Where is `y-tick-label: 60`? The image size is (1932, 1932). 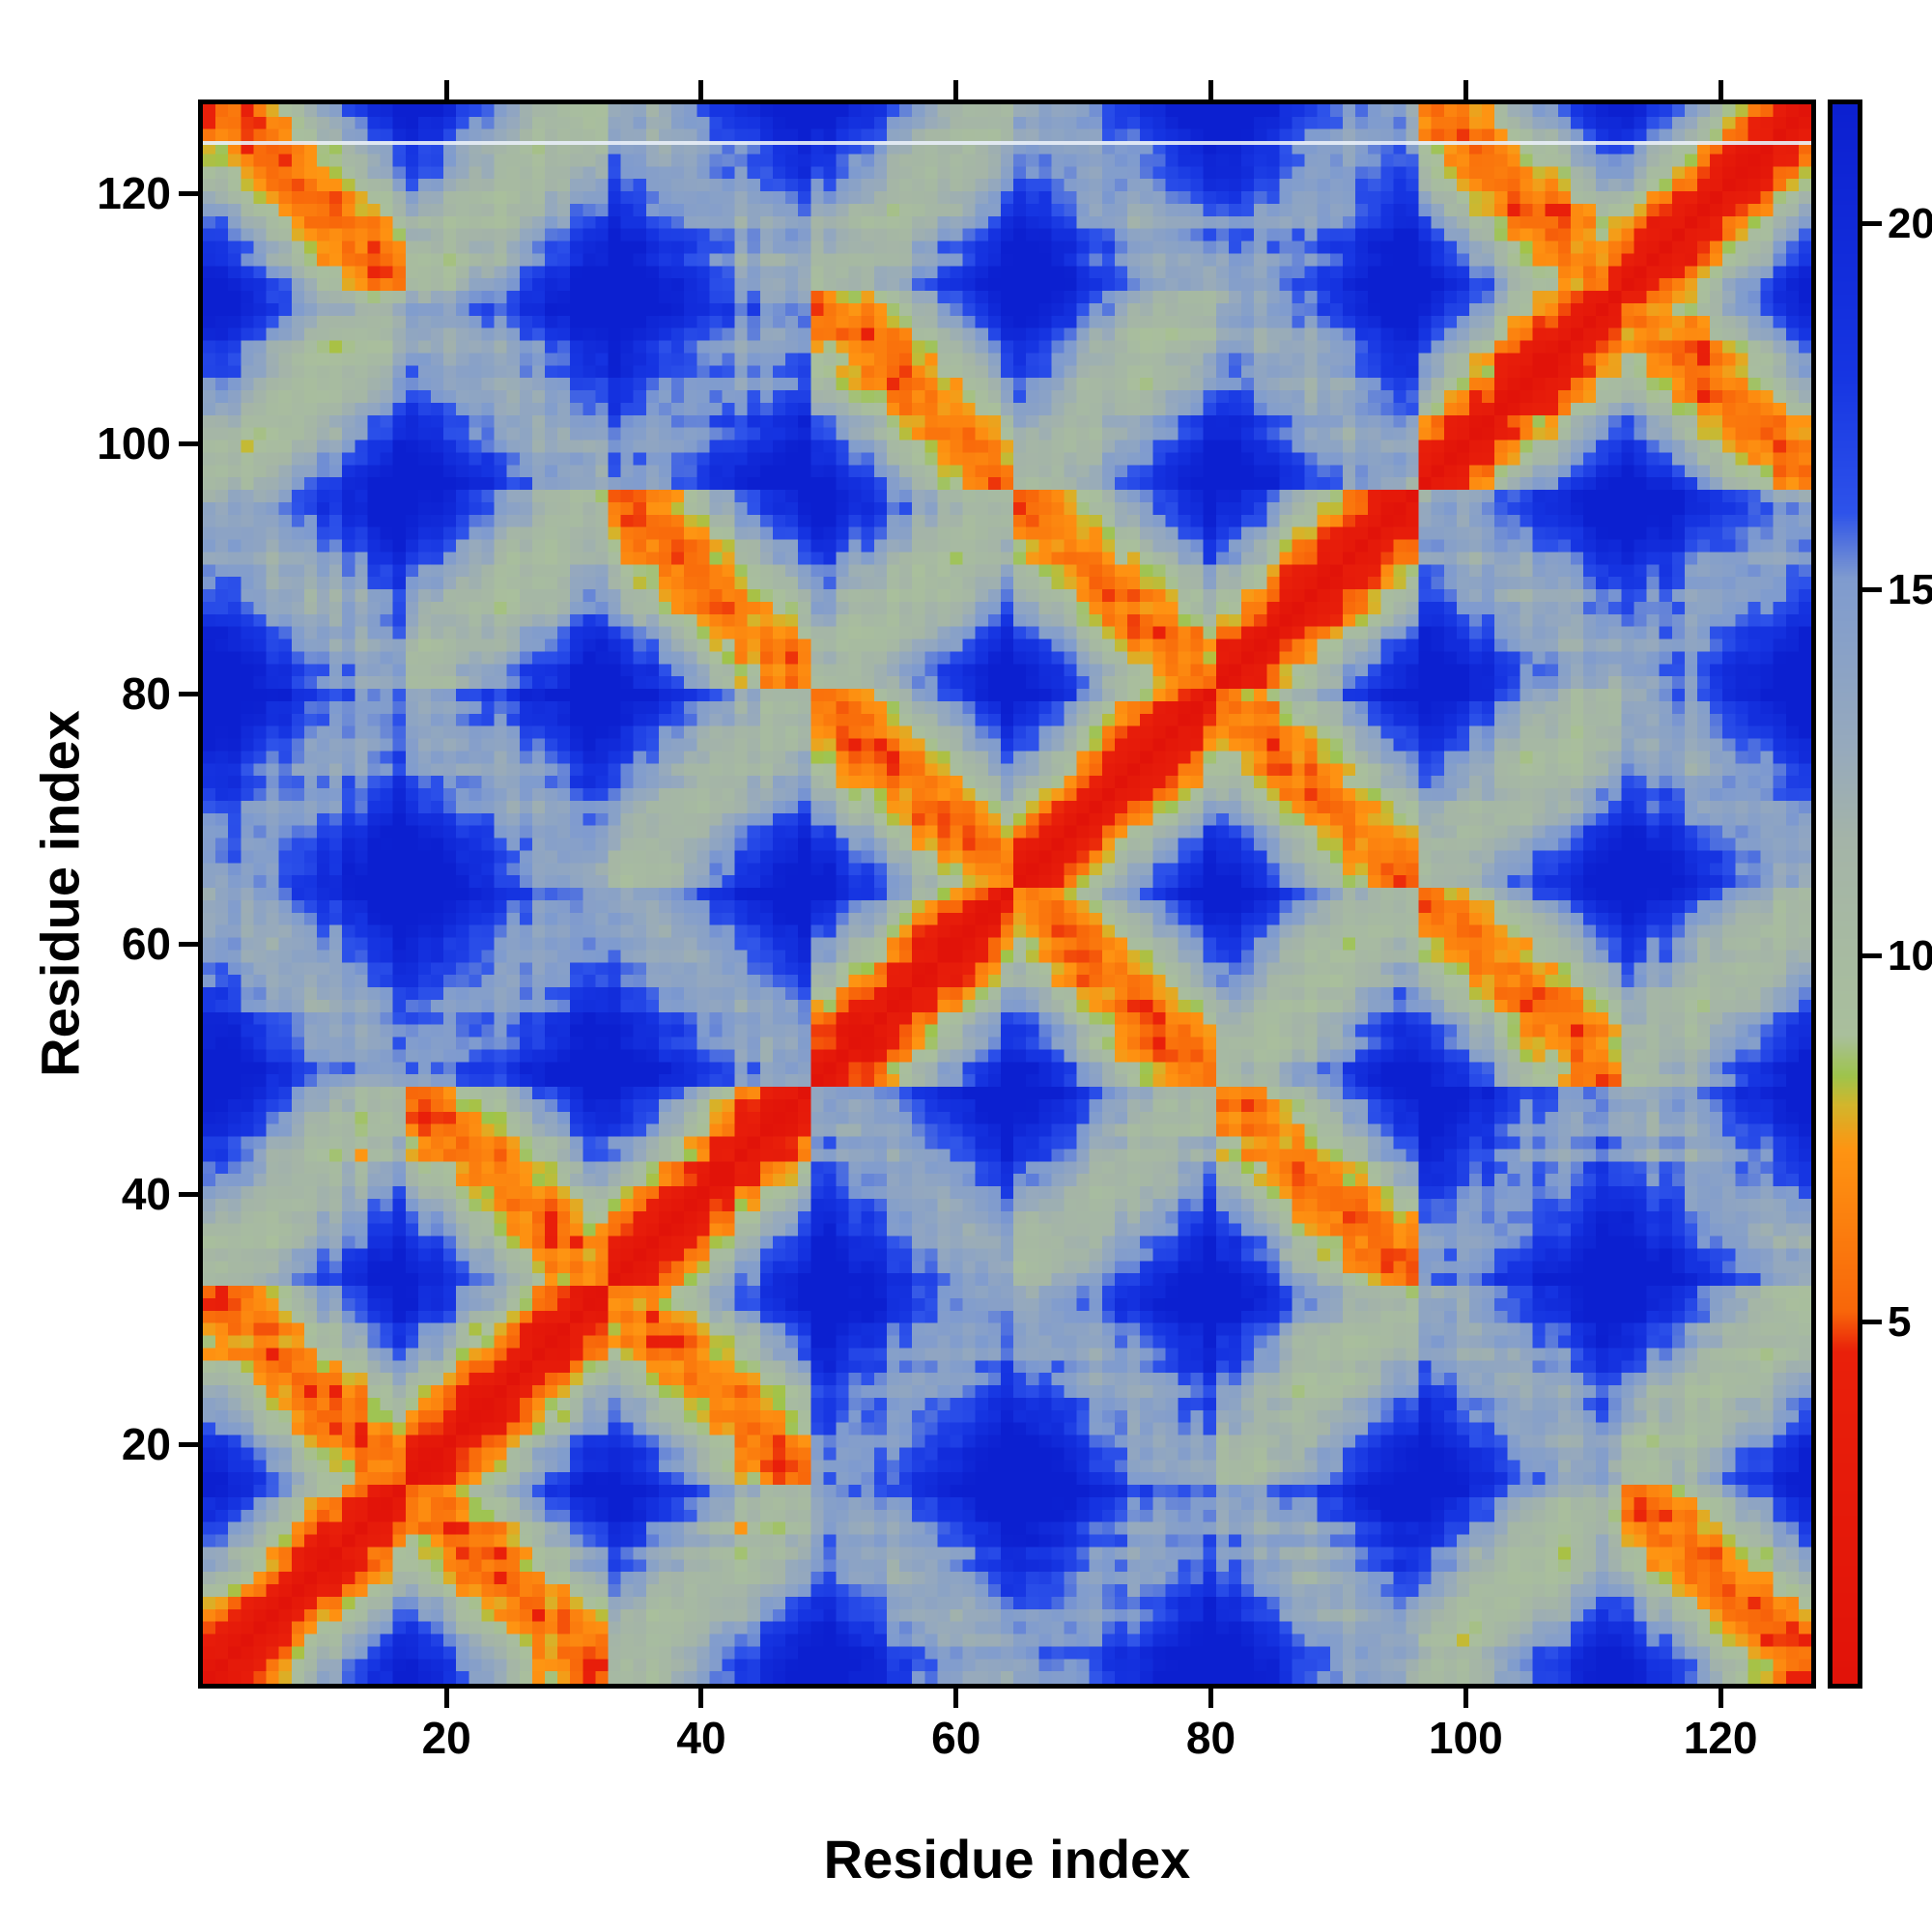
y-tick-label: 60 is located at coordinates (146, 944).